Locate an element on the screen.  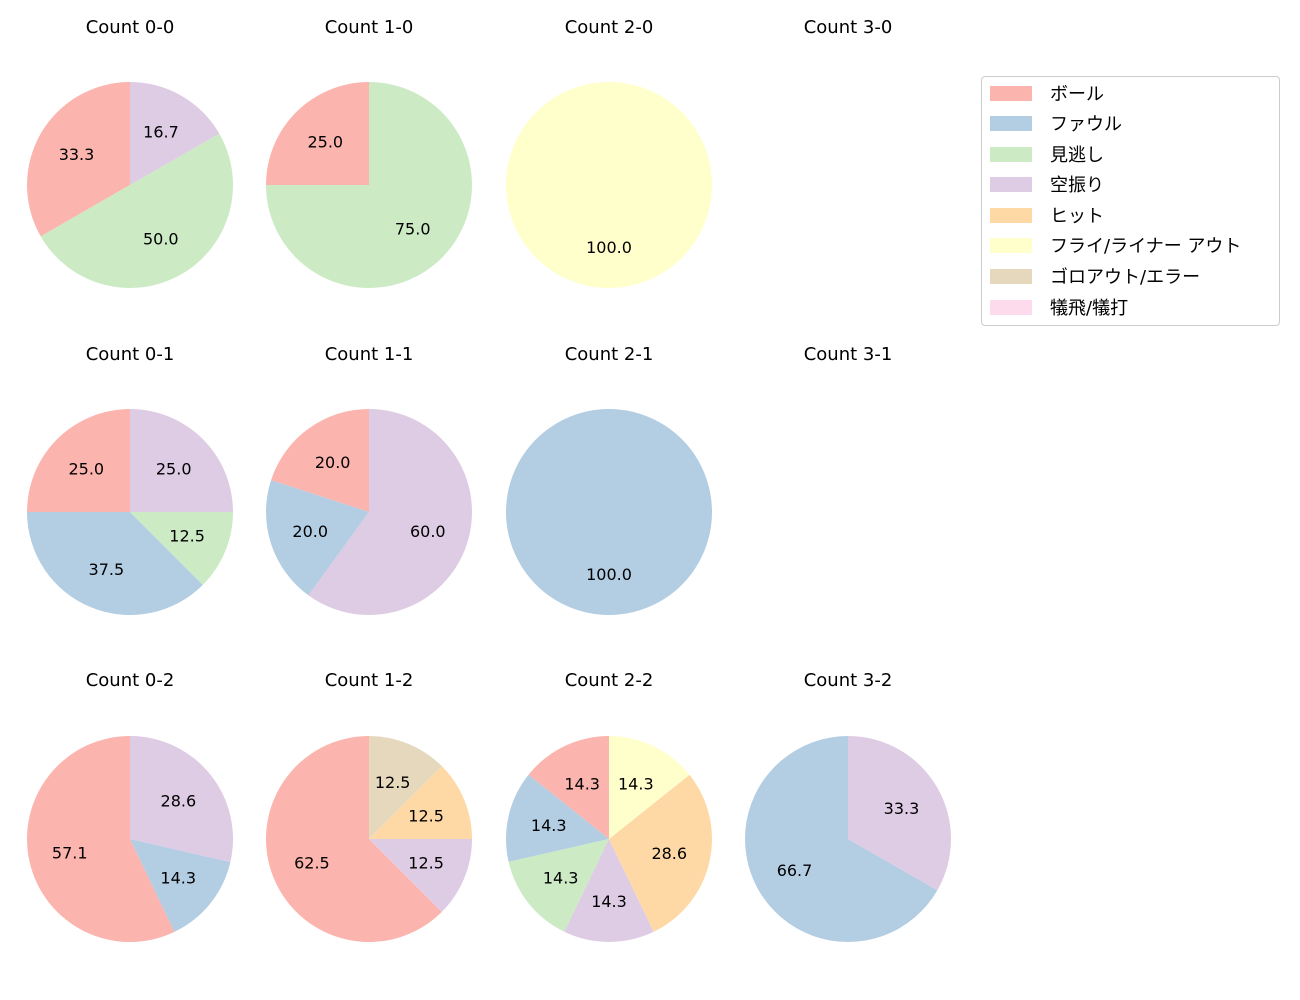
legend-label: 見逃し is located at coordinates (1077, 155).